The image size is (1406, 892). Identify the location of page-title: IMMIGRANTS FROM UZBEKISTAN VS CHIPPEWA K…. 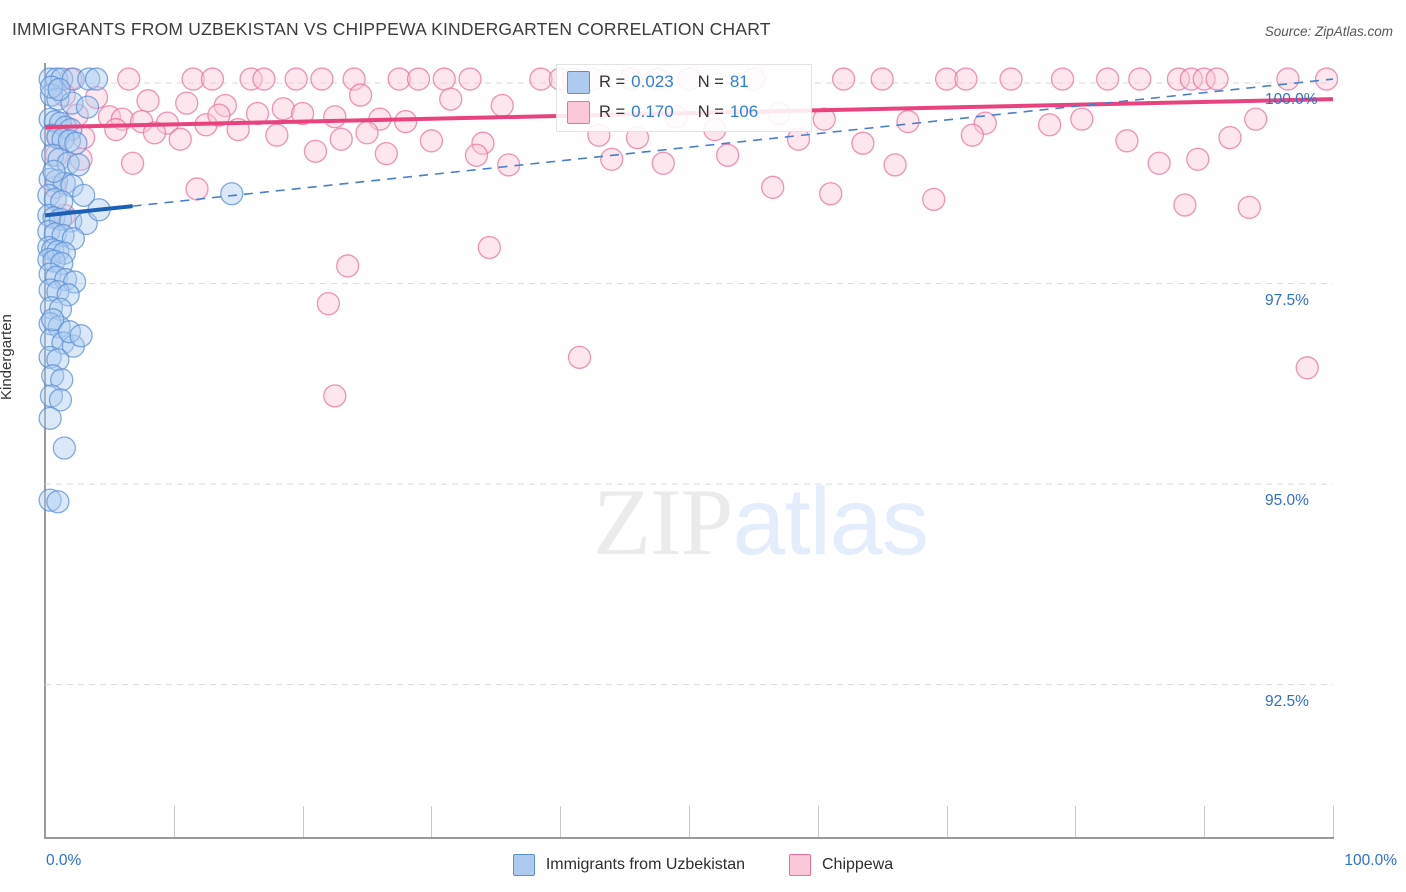
(391, 29).